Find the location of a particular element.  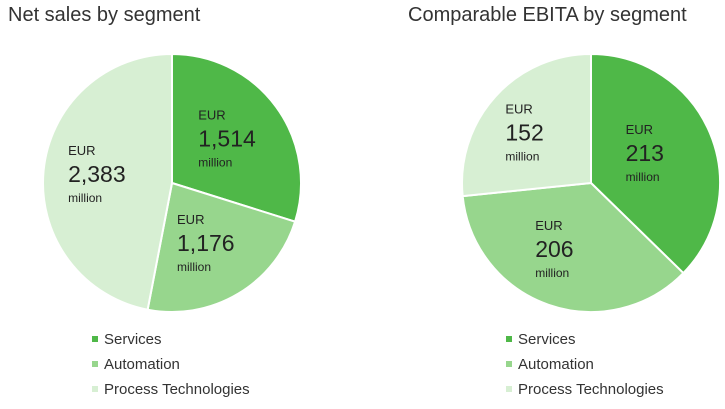

slice-label-process-technologies: EUR 2,383 million is located at coordinates (97, 174).